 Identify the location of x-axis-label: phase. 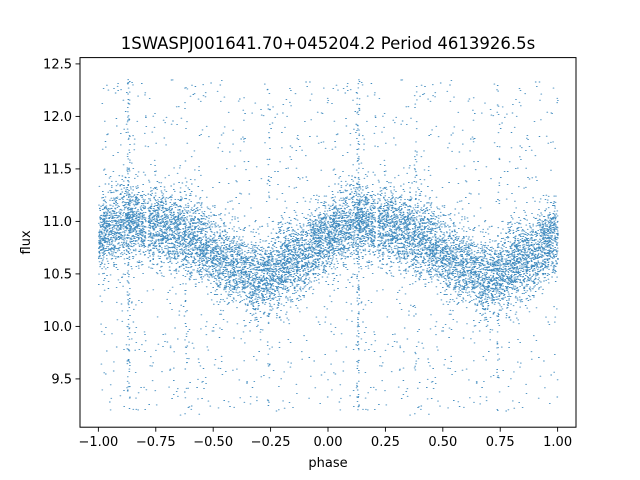
(327, 463).